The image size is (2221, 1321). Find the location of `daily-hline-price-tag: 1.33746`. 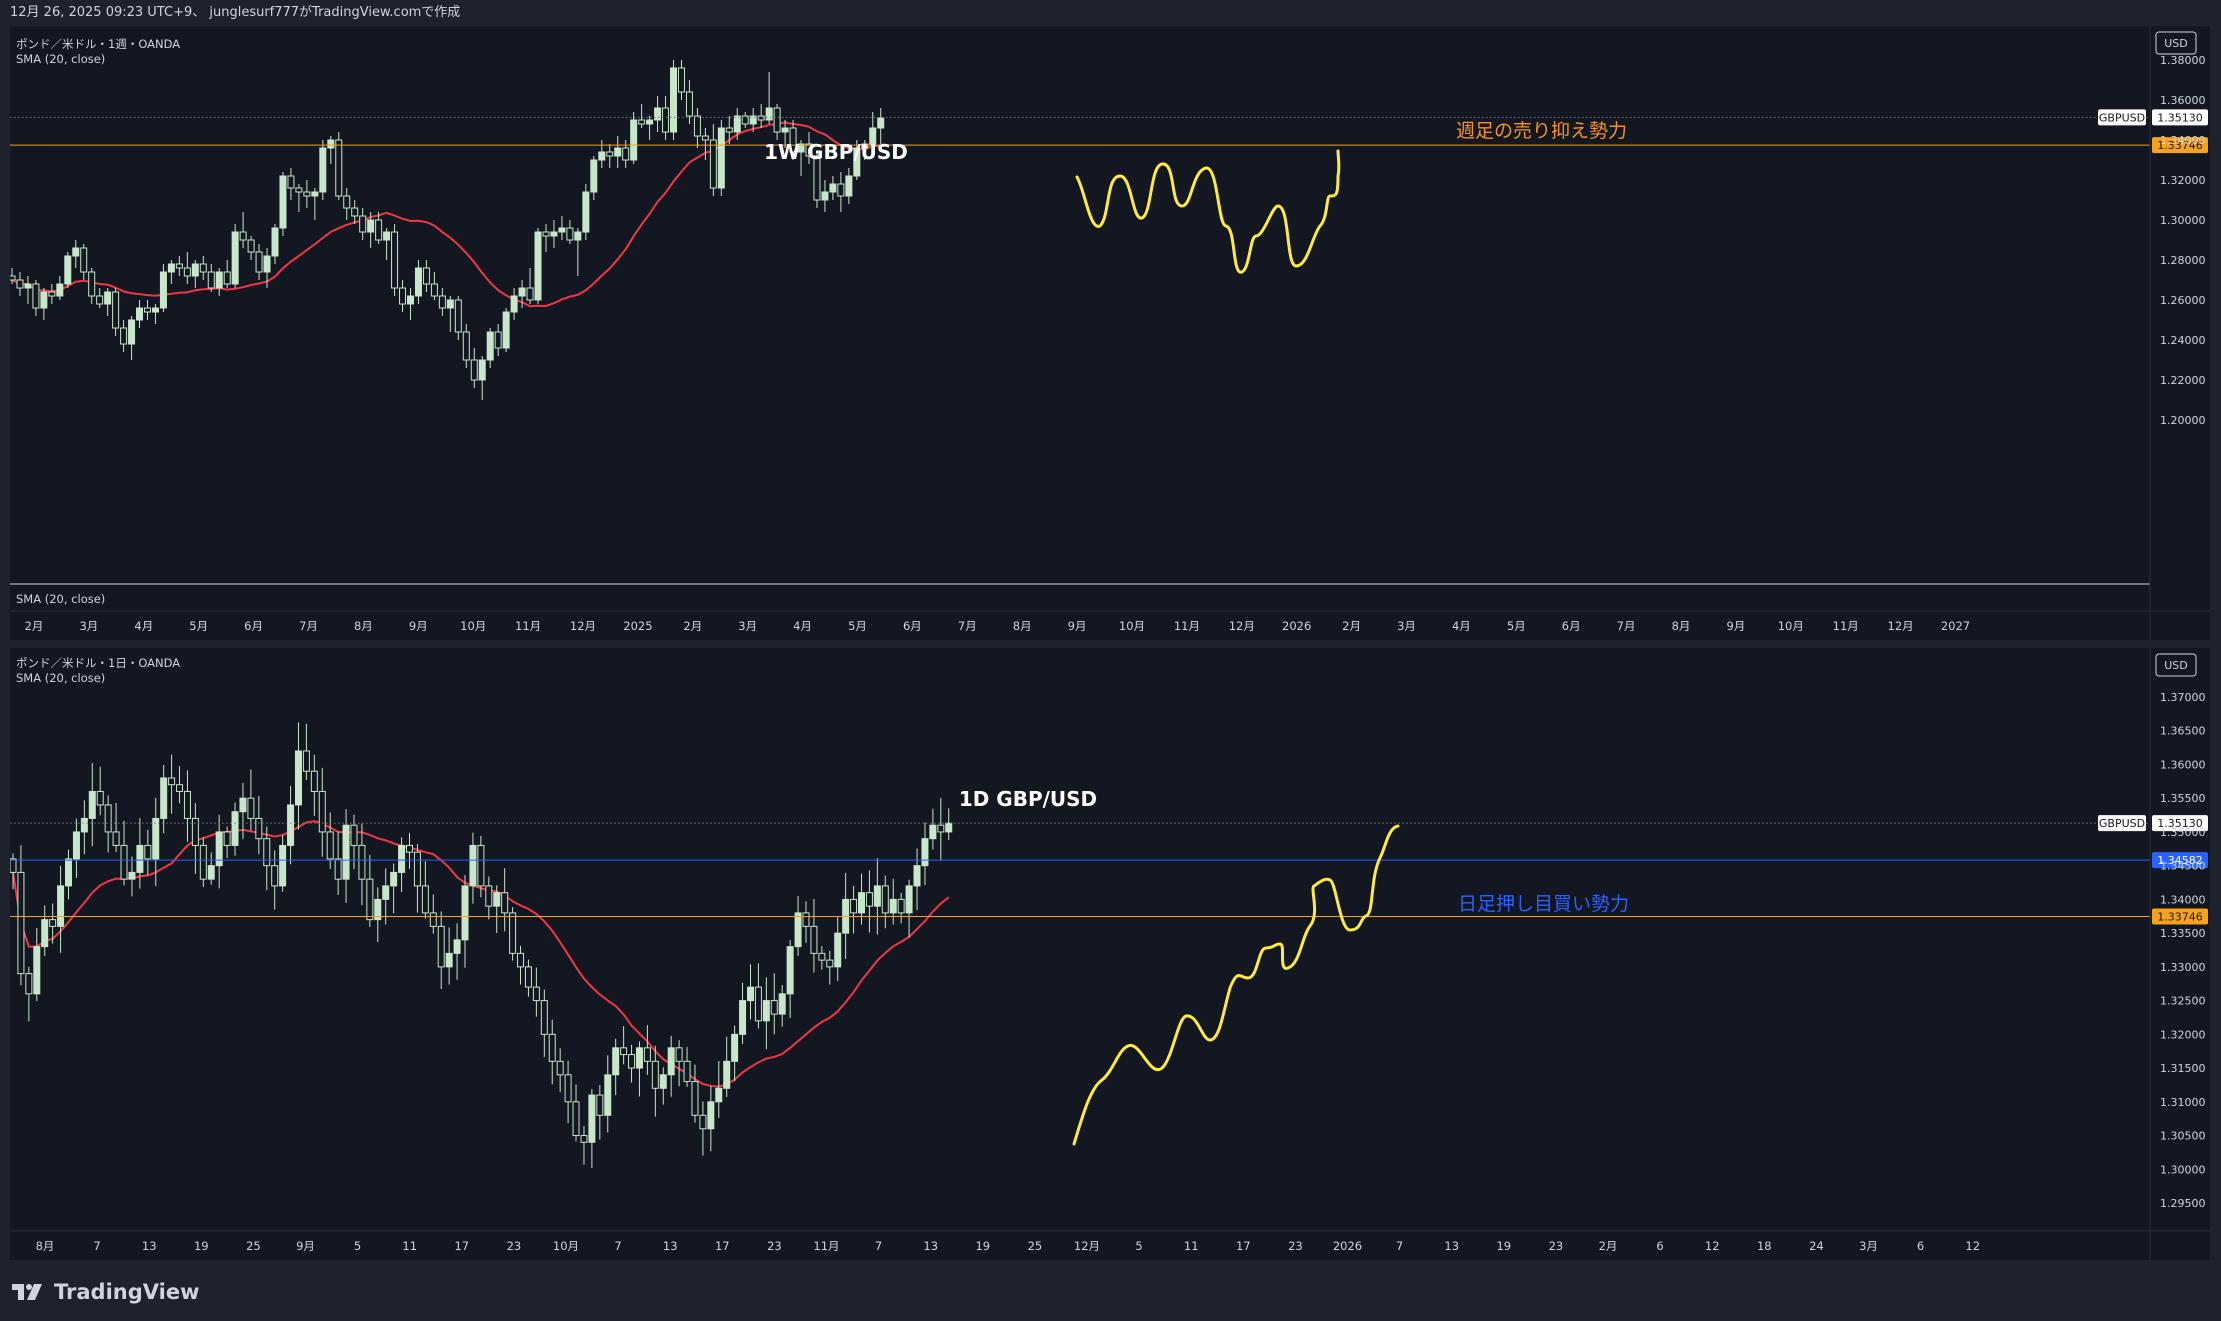

daily-hline-price-tag: 1.33746 is located at coordinates (2180, 917).